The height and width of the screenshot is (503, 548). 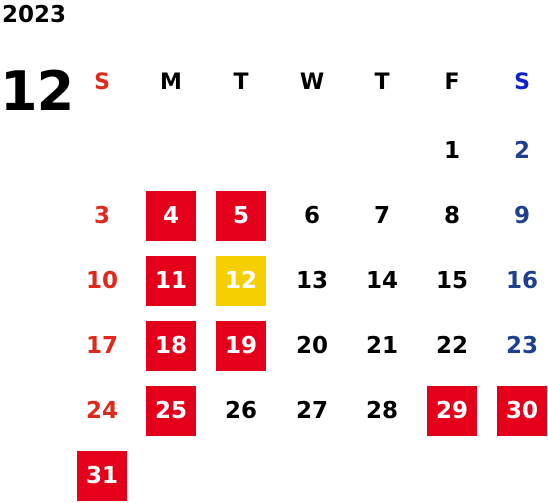 I want to click on day-cell: 3, so click(x=101, y=216).